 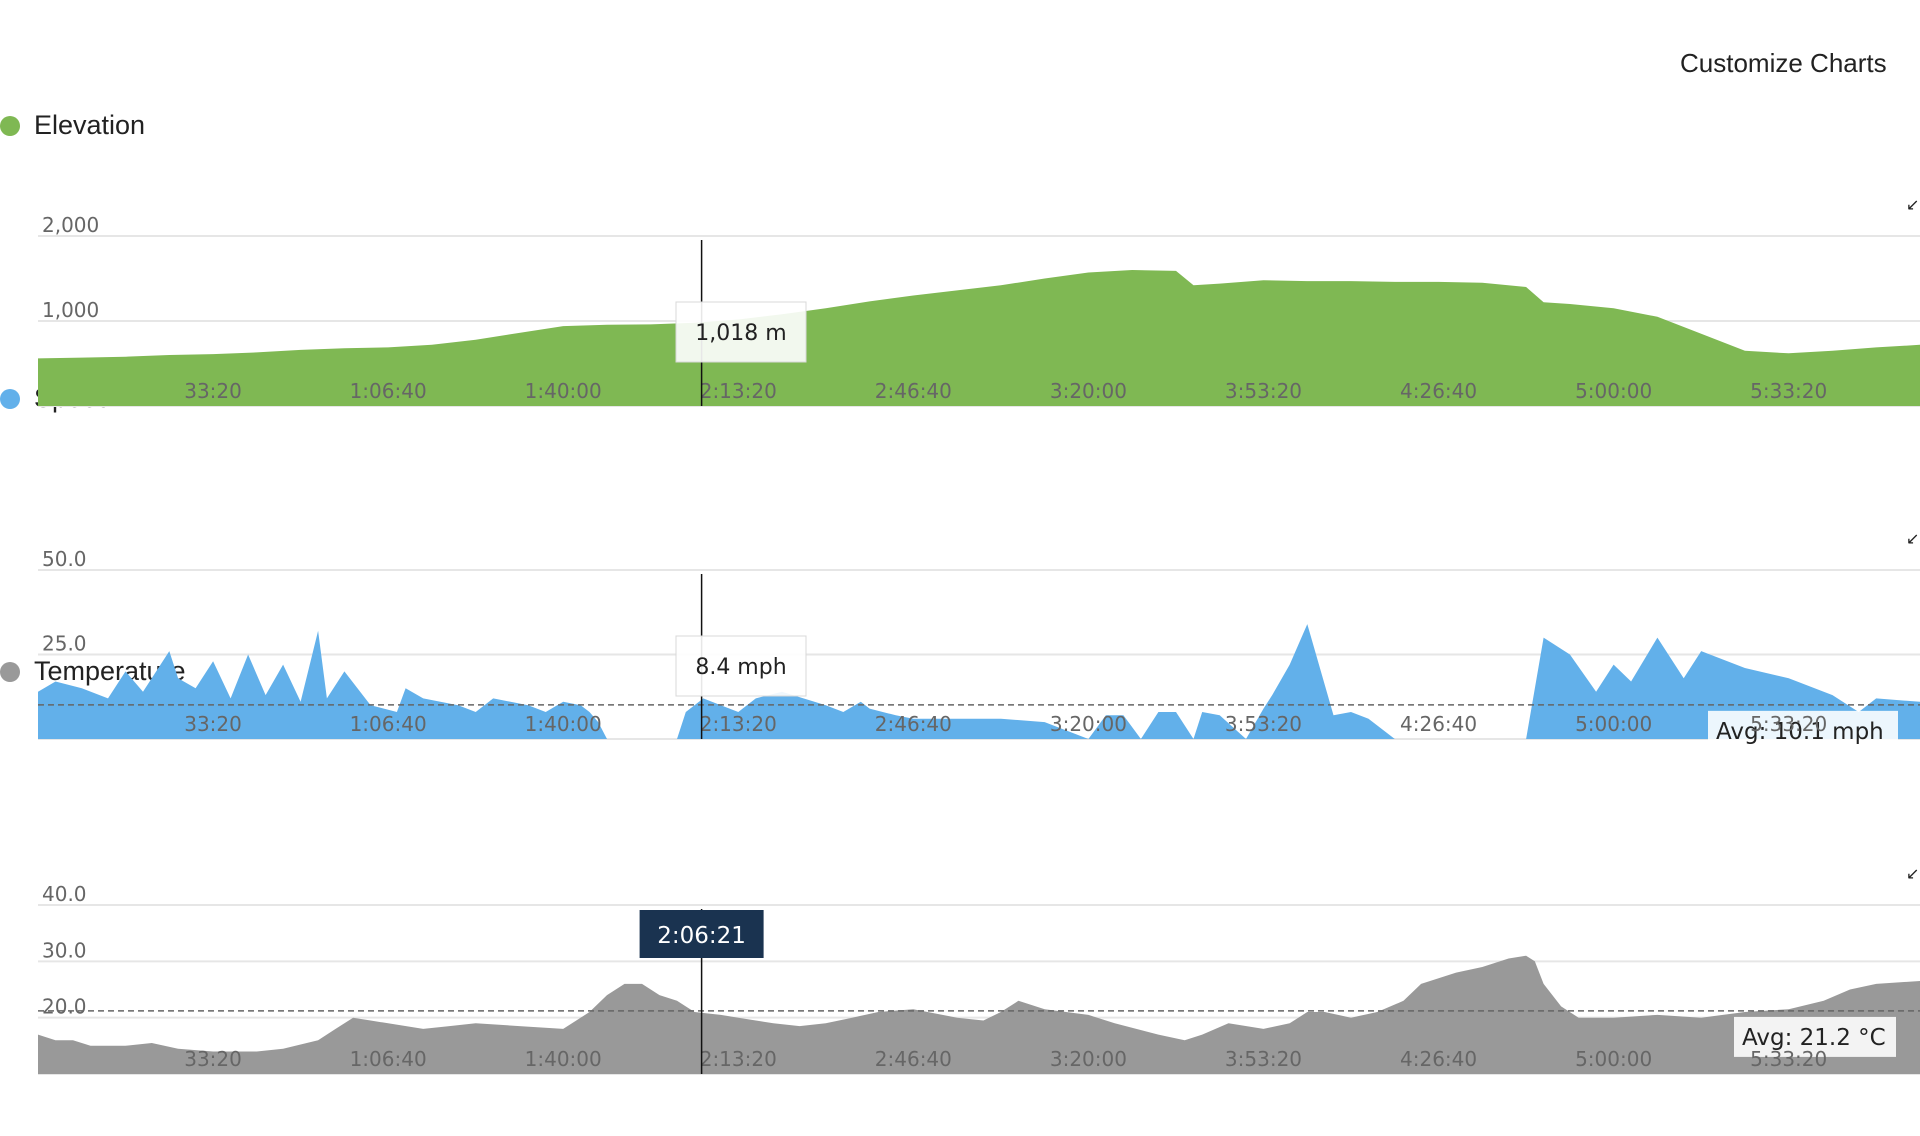 I want to click on speed-average-label: Avg: 10.1 mph, so click(x=1800, y=732).